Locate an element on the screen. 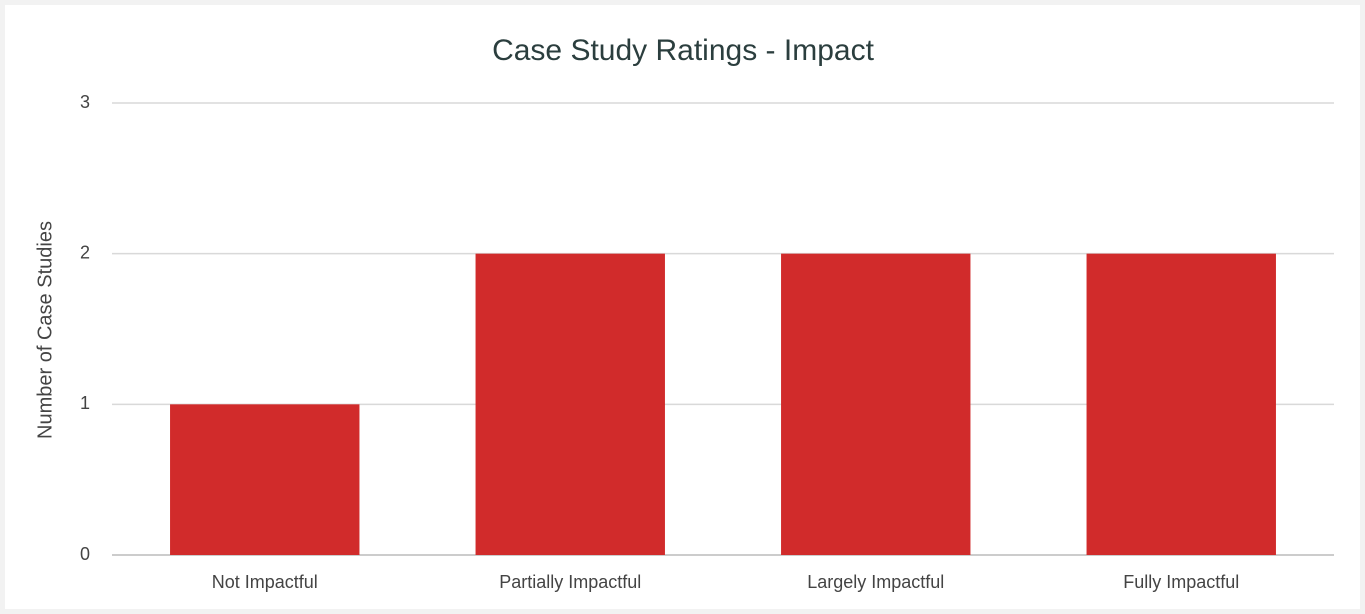  x-tick-label: Largely Impactful is located at coordinates (875, 582).